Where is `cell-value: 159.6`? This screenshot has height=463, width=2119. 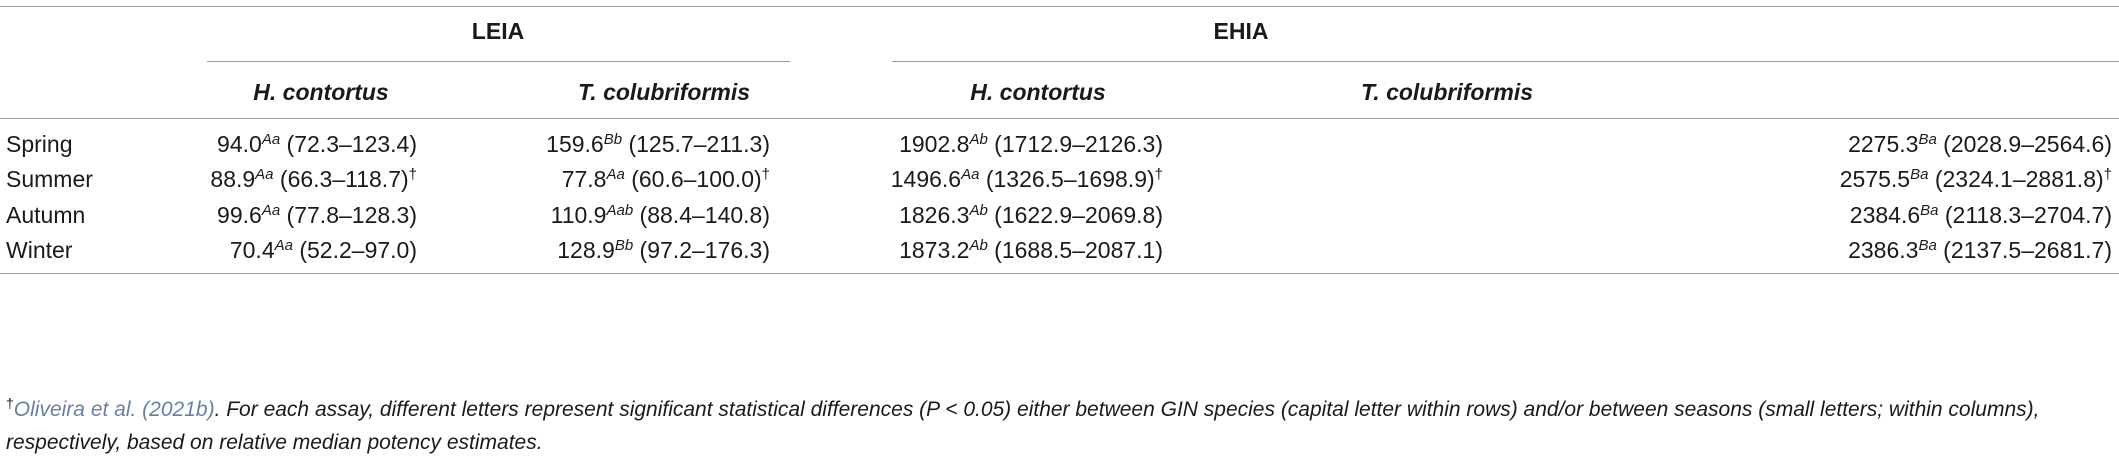
cell-value: 159.6 is located at coordinates (575, 144).